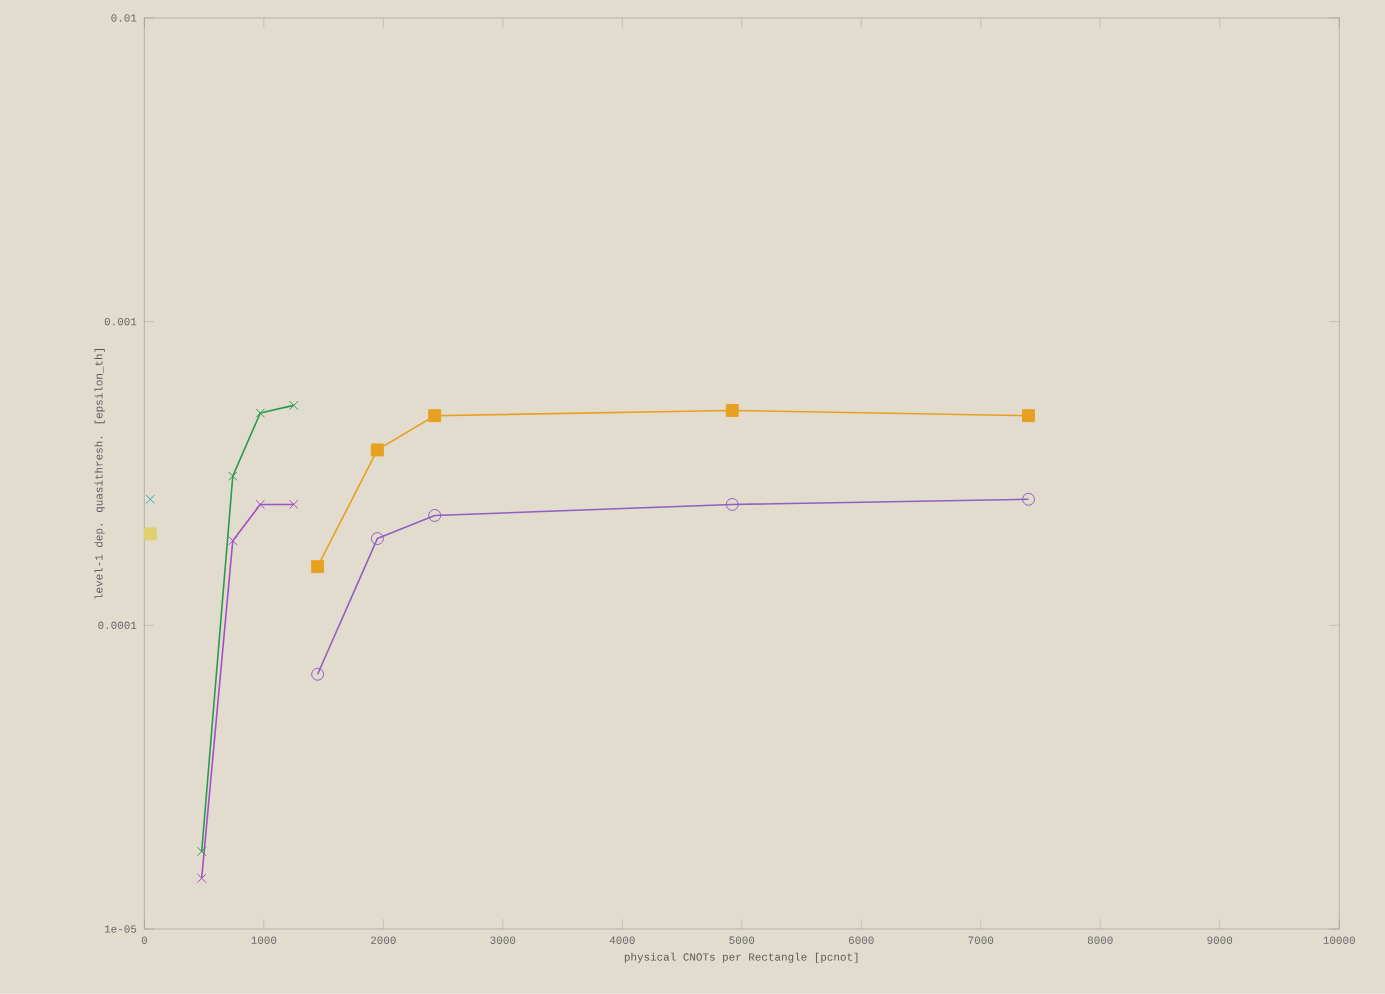 The width and height of the screenshot is (1385, 994). I want to click on x-tick-label: 2000, so click(383, 940).